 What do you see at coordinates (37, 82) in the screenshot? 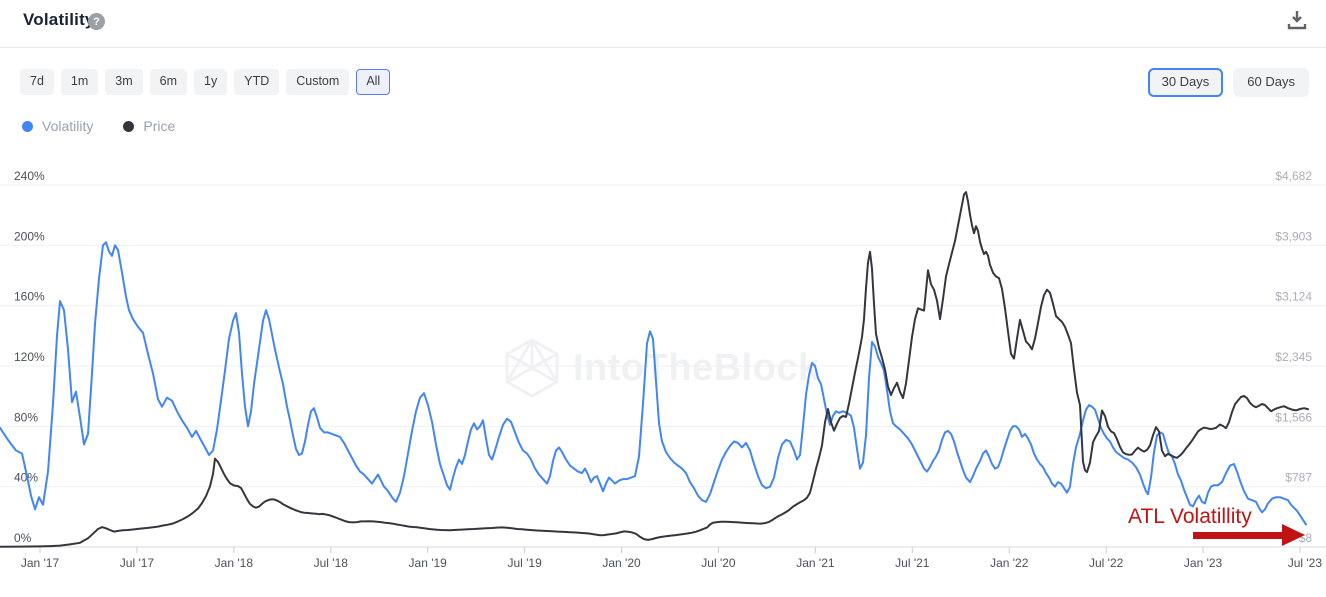
I see `range-button-7d: 7d` at bounding box center [37, 82].